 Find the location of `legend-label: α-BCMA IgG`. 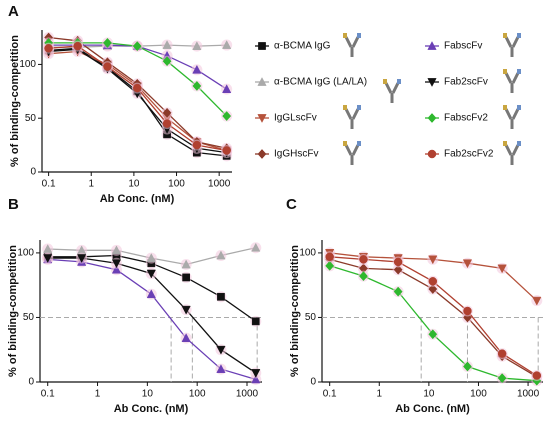

legend-label: α-BCMA IgG is located at coordinates (302, 46).